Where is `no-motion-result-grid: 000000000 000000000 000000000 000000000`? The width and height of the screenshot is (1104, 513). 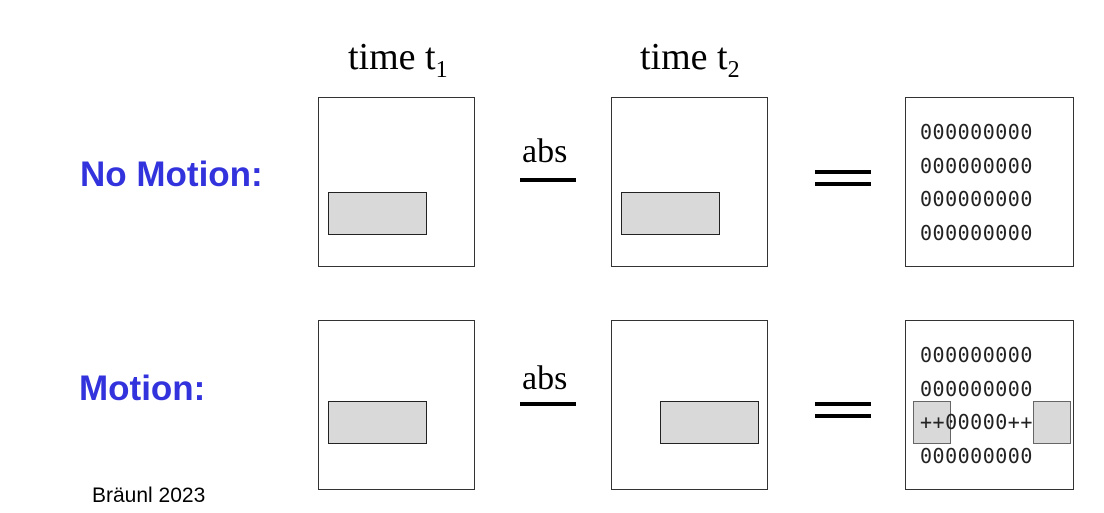 no-motion-result-grid: 000000000 000000000 000000000 000000000 is located at coordinates (989, 182).